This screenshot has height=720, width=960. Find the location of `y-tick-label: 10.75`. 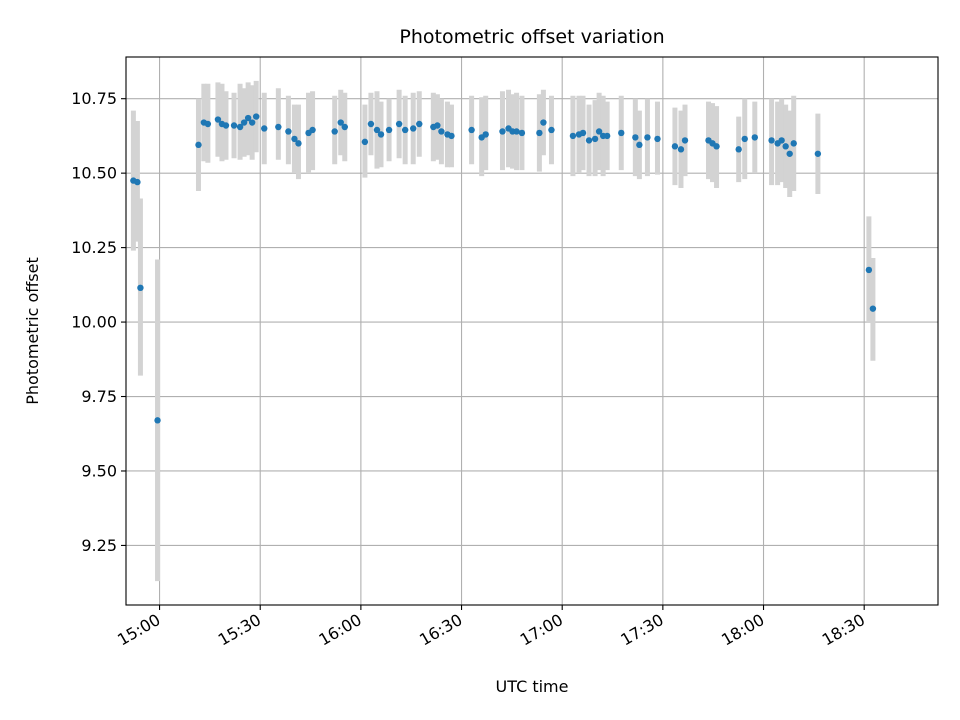

y-tick-label: 10.75 is located at coordinates (94, 98).